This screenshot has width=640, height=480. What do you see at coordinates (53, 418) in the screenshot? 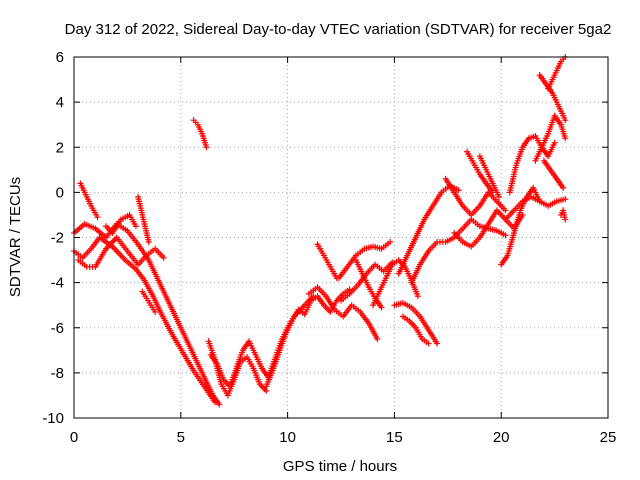
I see `y-tick-label: -10` at bounding box center [53, 418].